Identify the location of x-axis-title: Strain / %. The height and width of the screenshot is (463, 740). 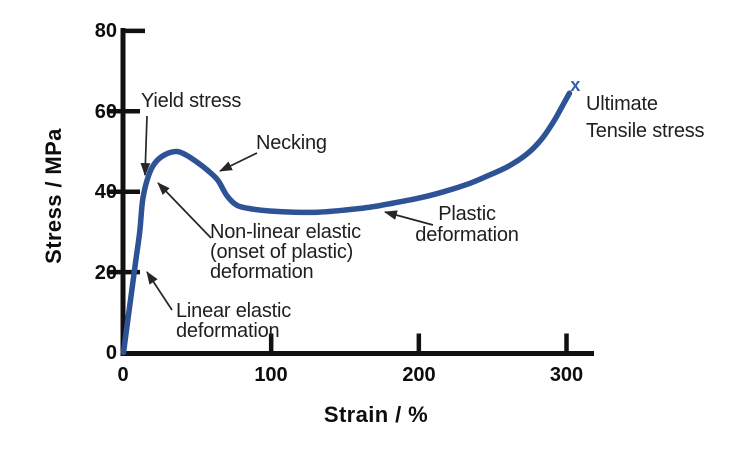
(376, 414).